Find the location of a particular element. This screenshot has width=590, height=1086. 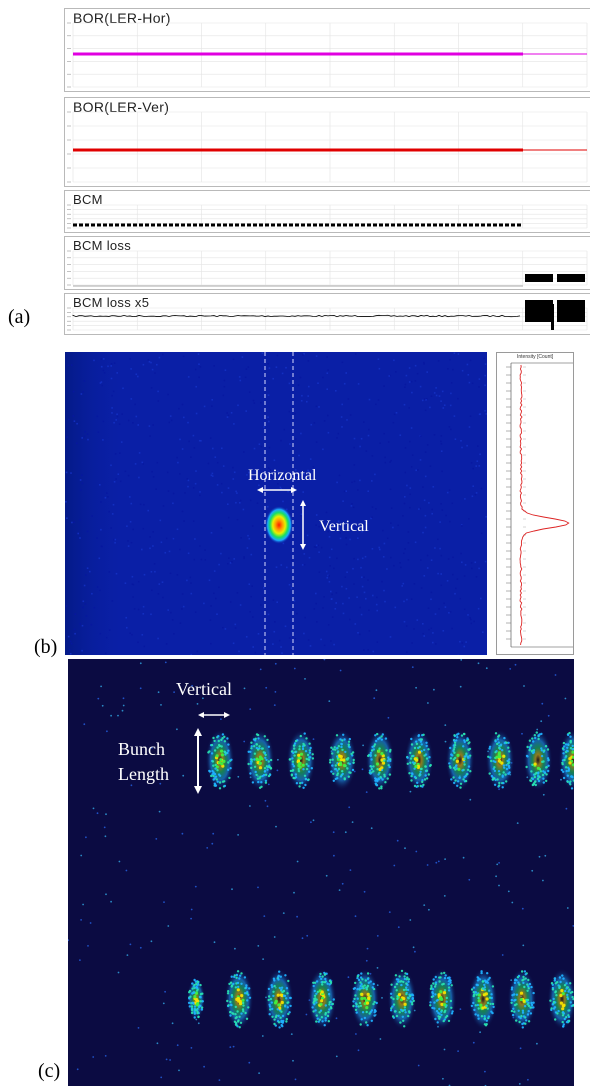

strip-chart-bor-hor: BOR(LER-Hor) is located at coordinates (327, 50).